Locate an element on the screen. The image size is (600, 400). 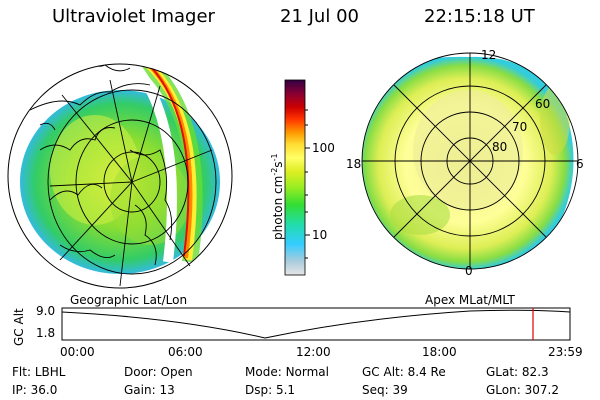
mlt-label-0: 0 is located at coordinates (469, 271).